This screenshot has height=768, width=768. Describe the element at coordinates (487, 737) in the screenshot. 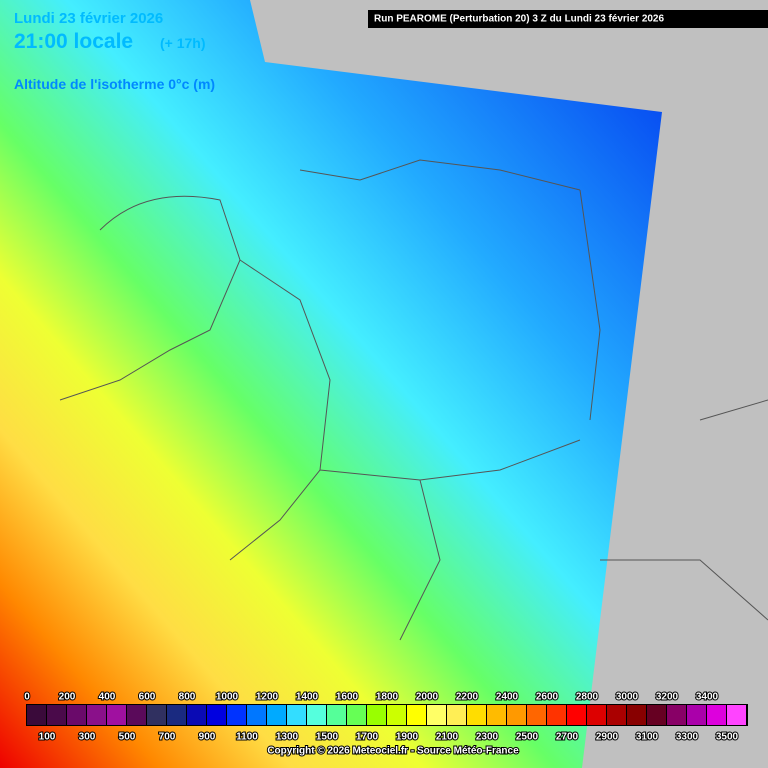

I see `legend-label: 2300` at that location.